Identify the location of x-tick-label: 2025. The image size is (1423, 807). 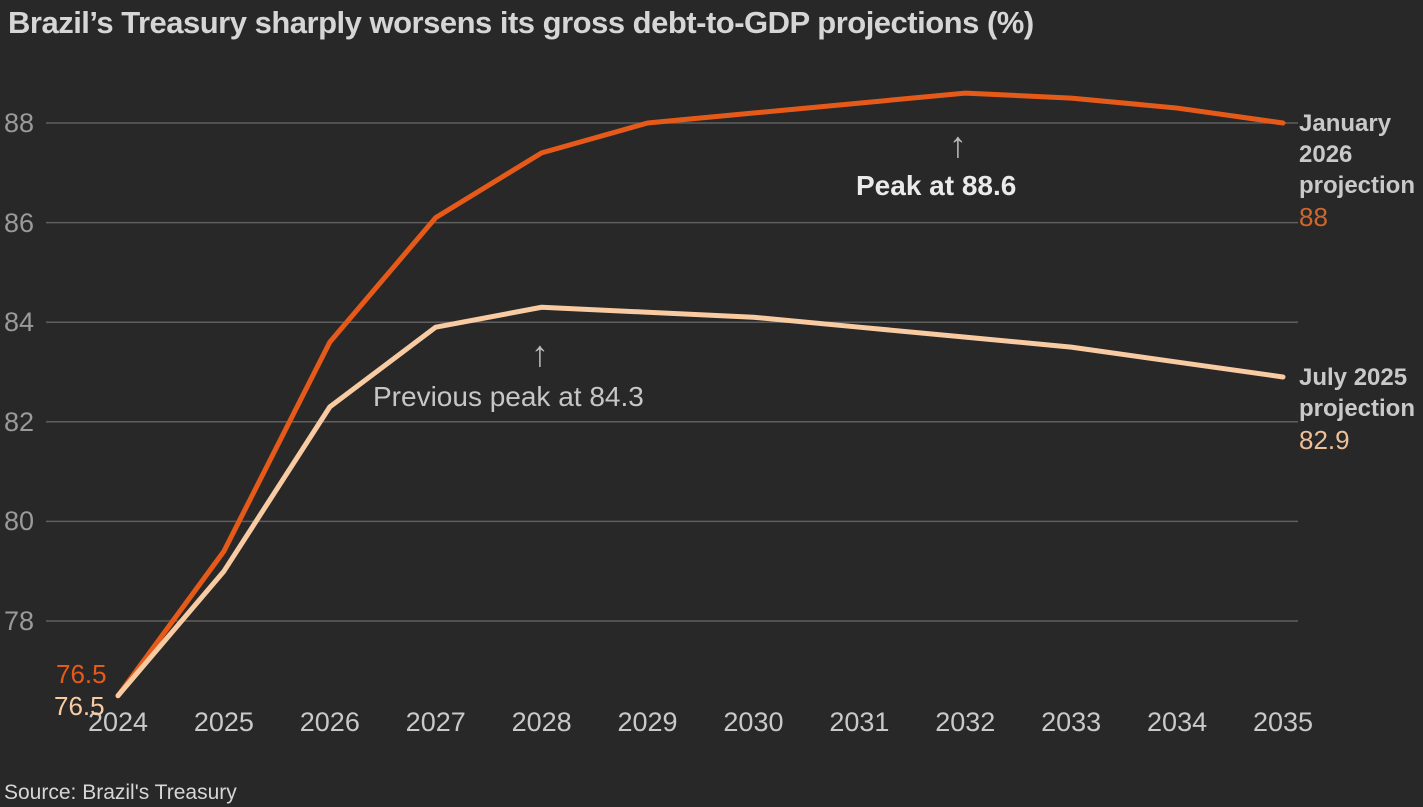
(223, 722).